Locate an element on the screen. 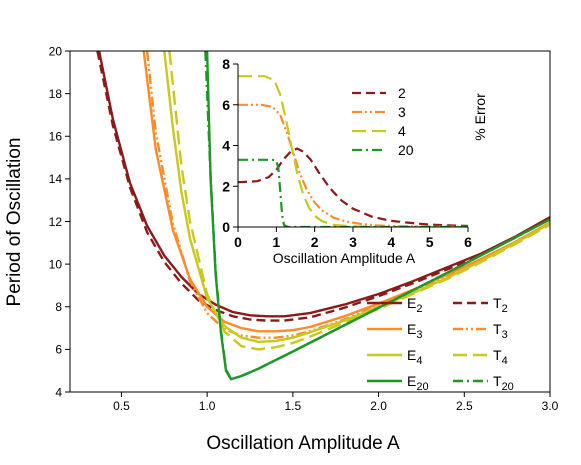 Image resolution: width=581 pixels, height=465 pixels. inset-background is located at coordinates (353, 145).